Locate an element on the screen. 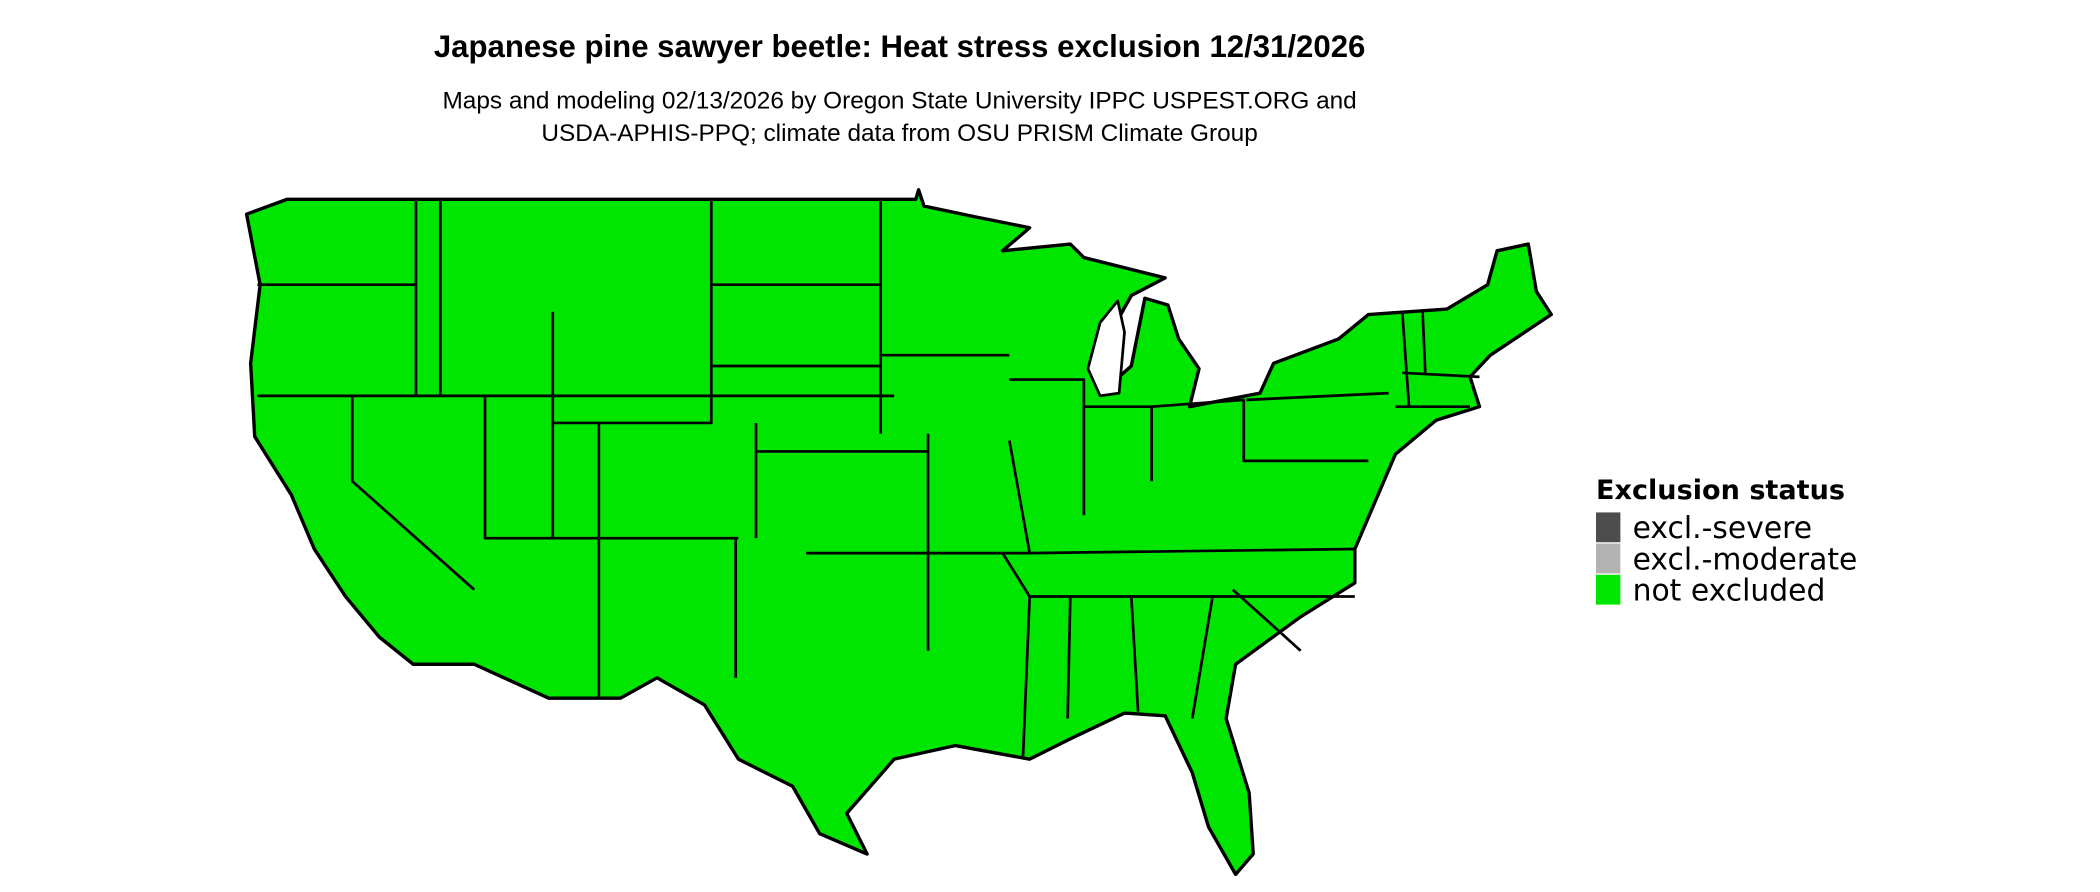 The image size is (2100, 892). legend-label: excl.-moderate is located at coordinates (1745, 559).